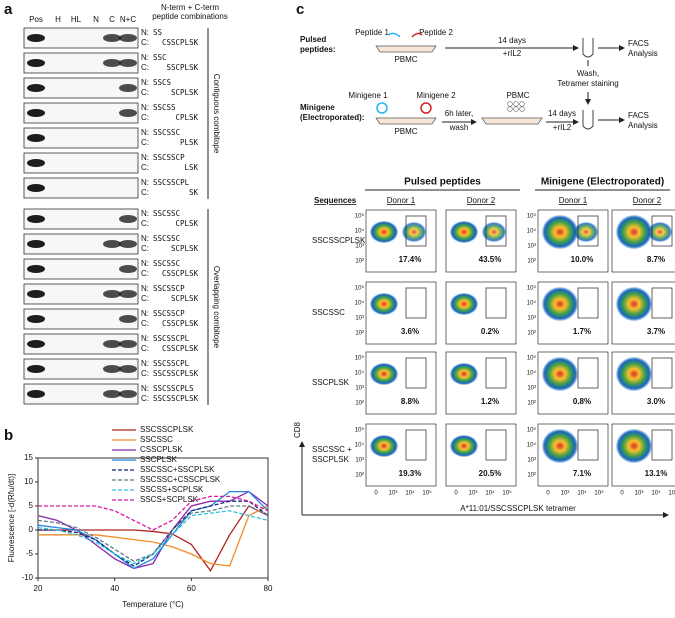 This screenshot has width=675, height=618. I want to click on percent-label: 20.5%, so click(490, 473).